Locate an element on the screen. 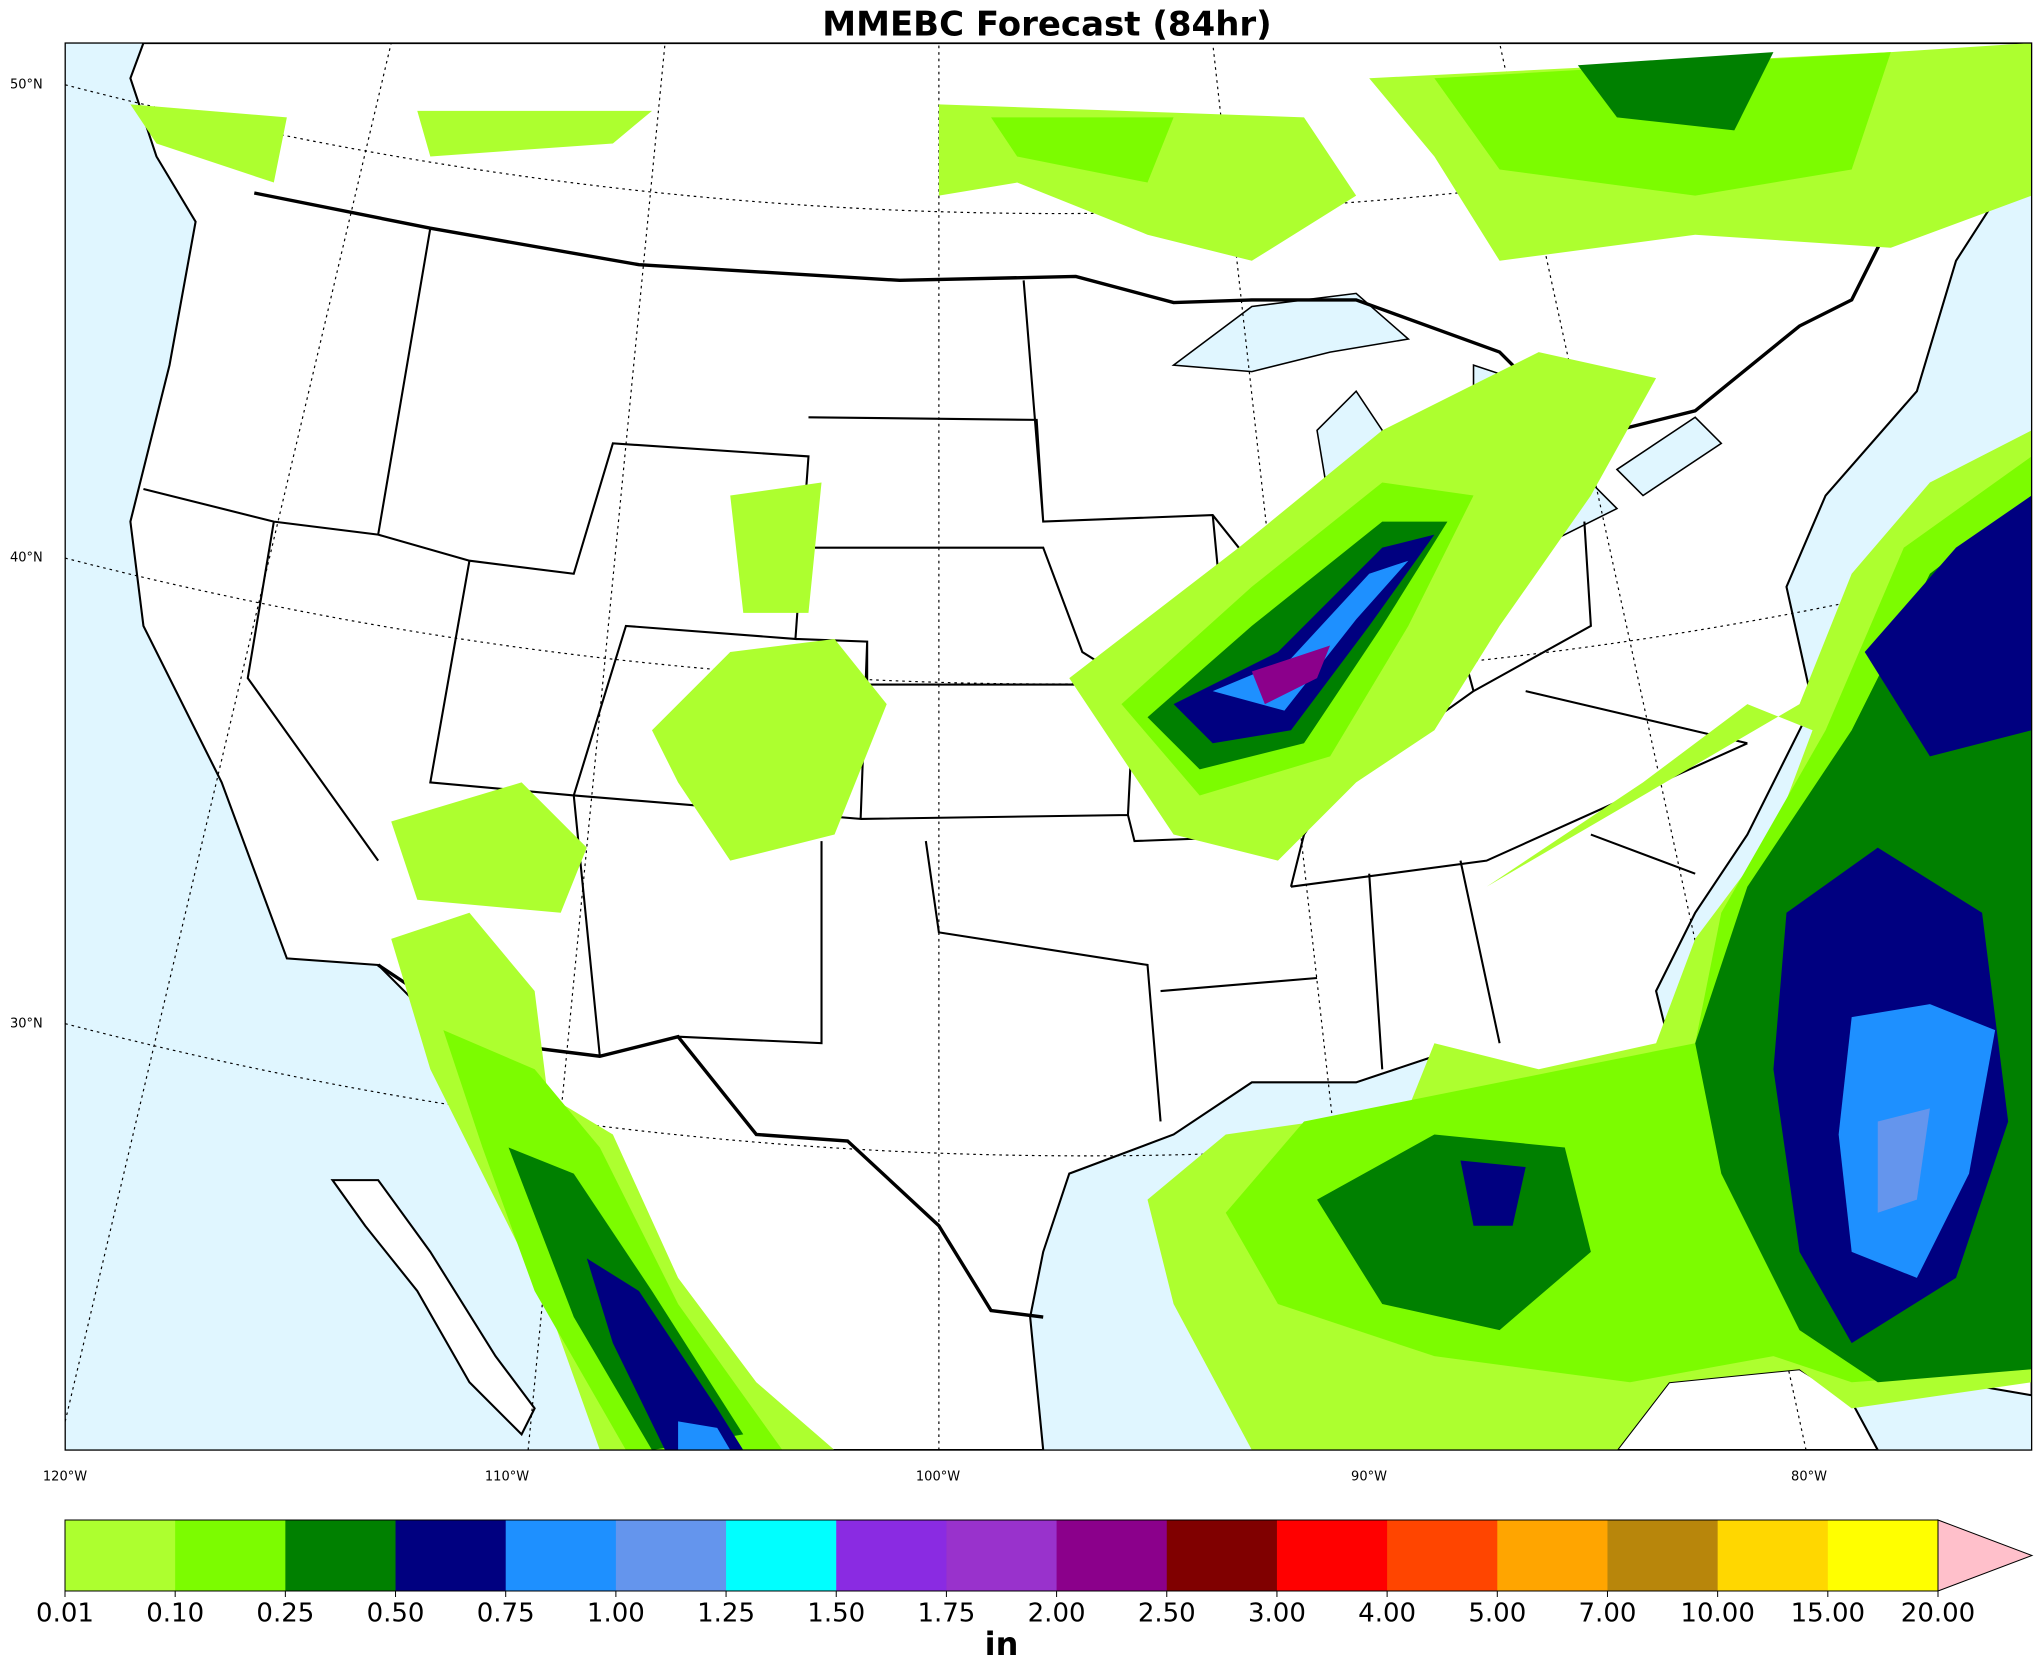  map-title: MMEBC Forecast (84hr) is located at coordinates (1046, 25).